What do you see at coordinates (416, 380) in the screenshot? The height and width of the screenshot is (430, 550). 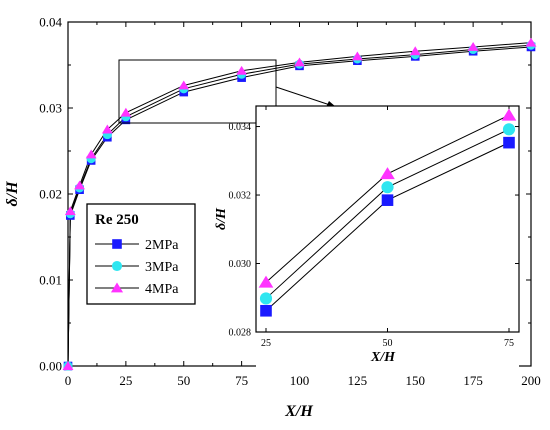 I see `x-tick-label: 150` at bounding box center [416, 380].